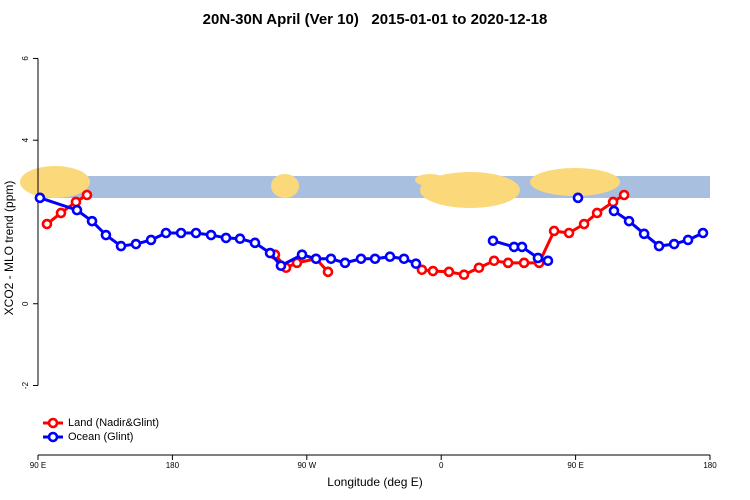 This screenshot has height=500, width=750. What do you see at coordinates (365, 187) in the screenshot?
I see `map-band` at bounding box center [365, 187].